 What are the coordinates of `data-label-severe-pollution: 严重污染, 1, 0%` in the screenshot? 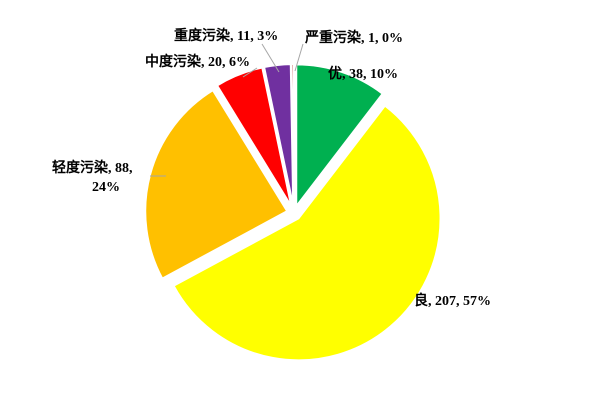 It's located at (353, 37).